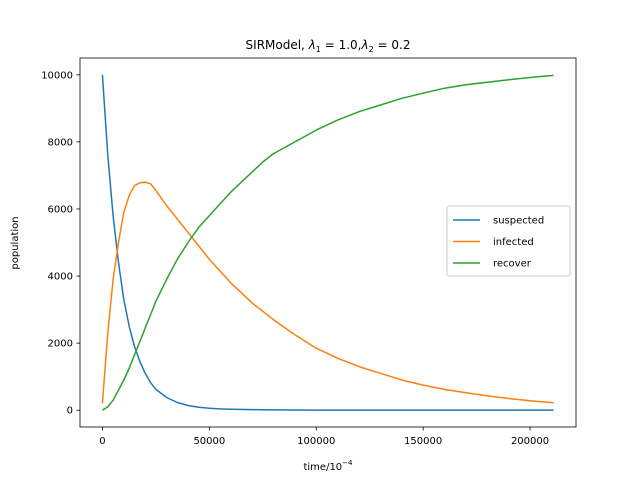 This screenshot has height=480, width=640. I want to click on chart-title: SIRModel, λ1 = 1.0,λ2 = 0.2, so click(328, 46).